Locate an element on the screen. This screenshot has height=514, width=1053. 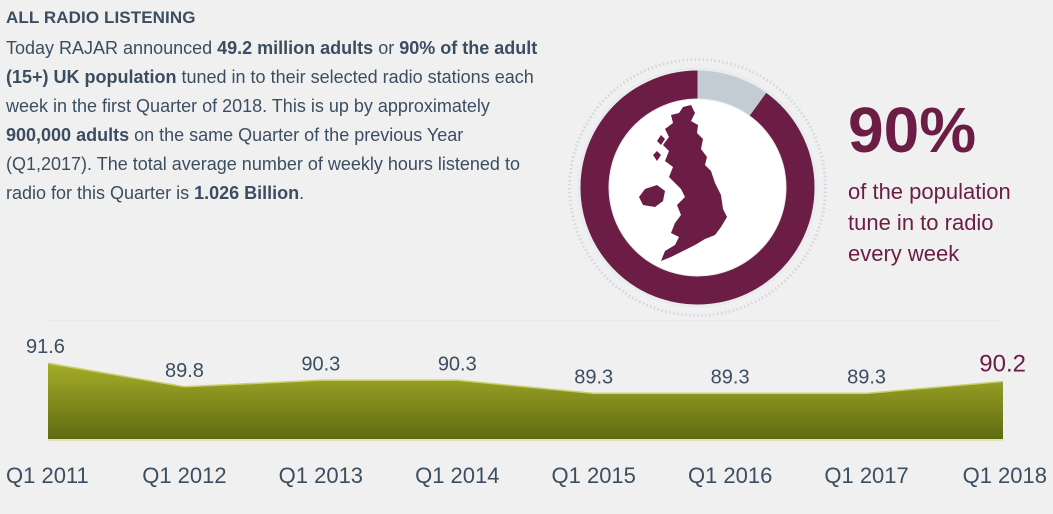
intro-bold-growth: 900,000 adults is located at coordinates (68, 135).